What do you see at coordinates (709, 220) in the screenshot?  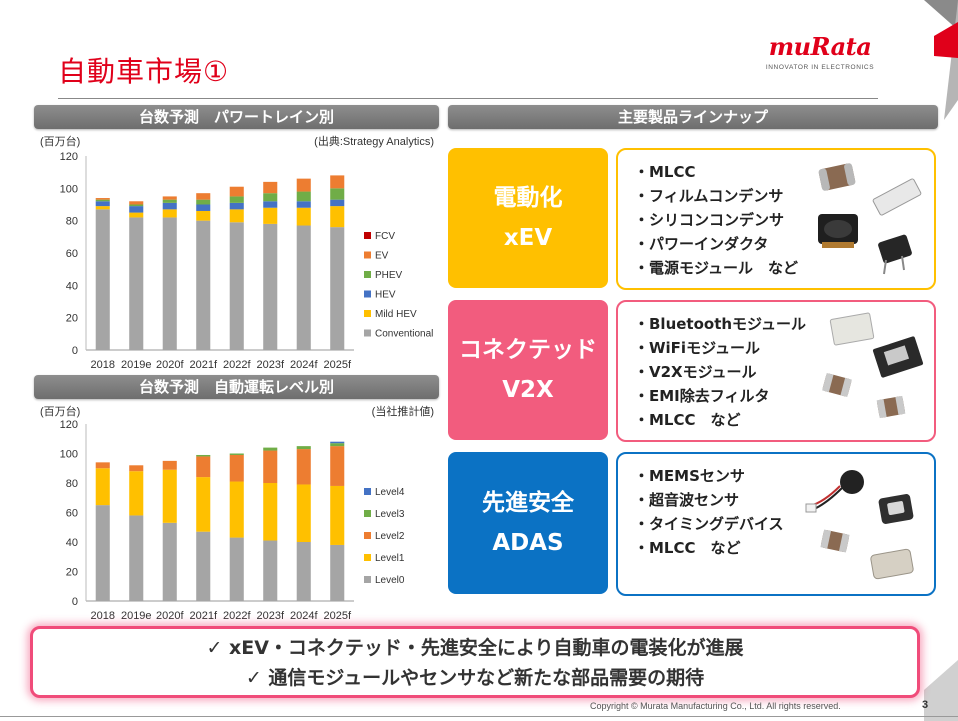 I see `list-item: ・シリコンコンデンサ` at bounding box center [709, 220].